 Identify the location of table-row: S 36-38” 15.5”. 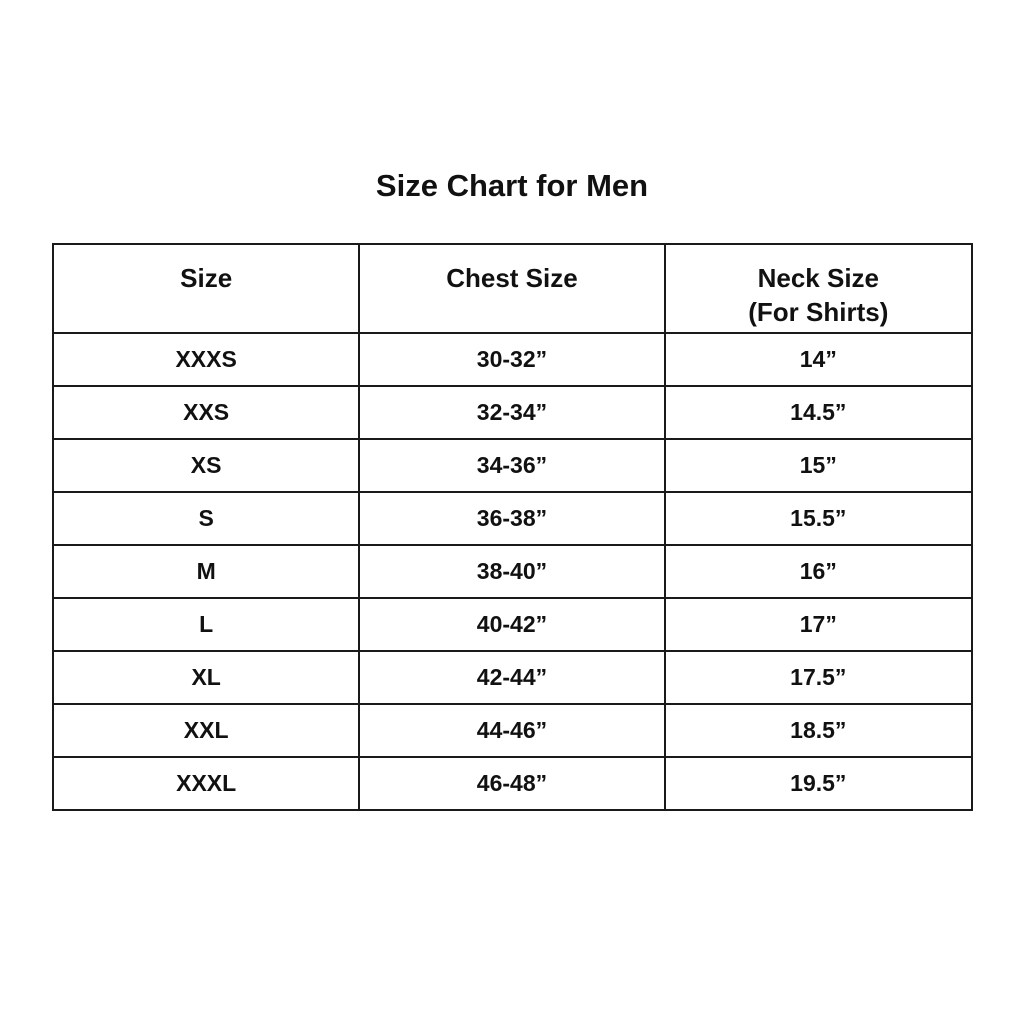
(512, 518).